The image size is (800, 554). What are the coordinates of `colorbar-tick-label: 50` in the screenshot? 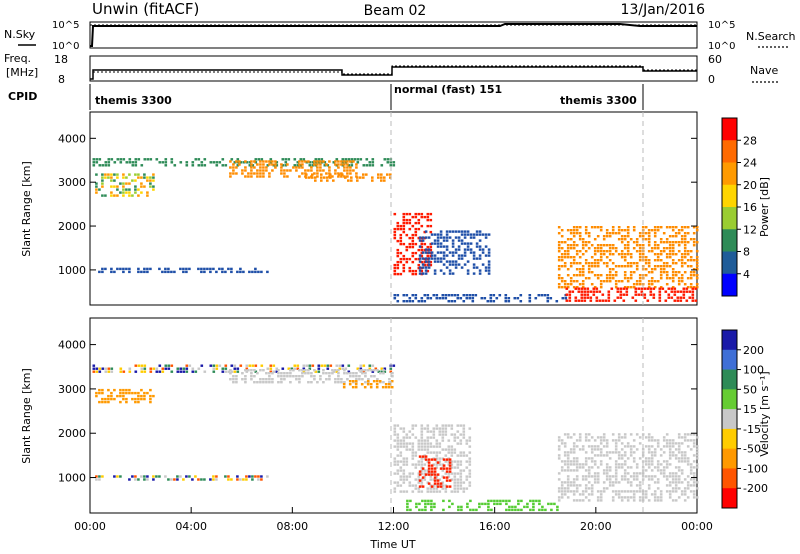 It's located at (750, 389).